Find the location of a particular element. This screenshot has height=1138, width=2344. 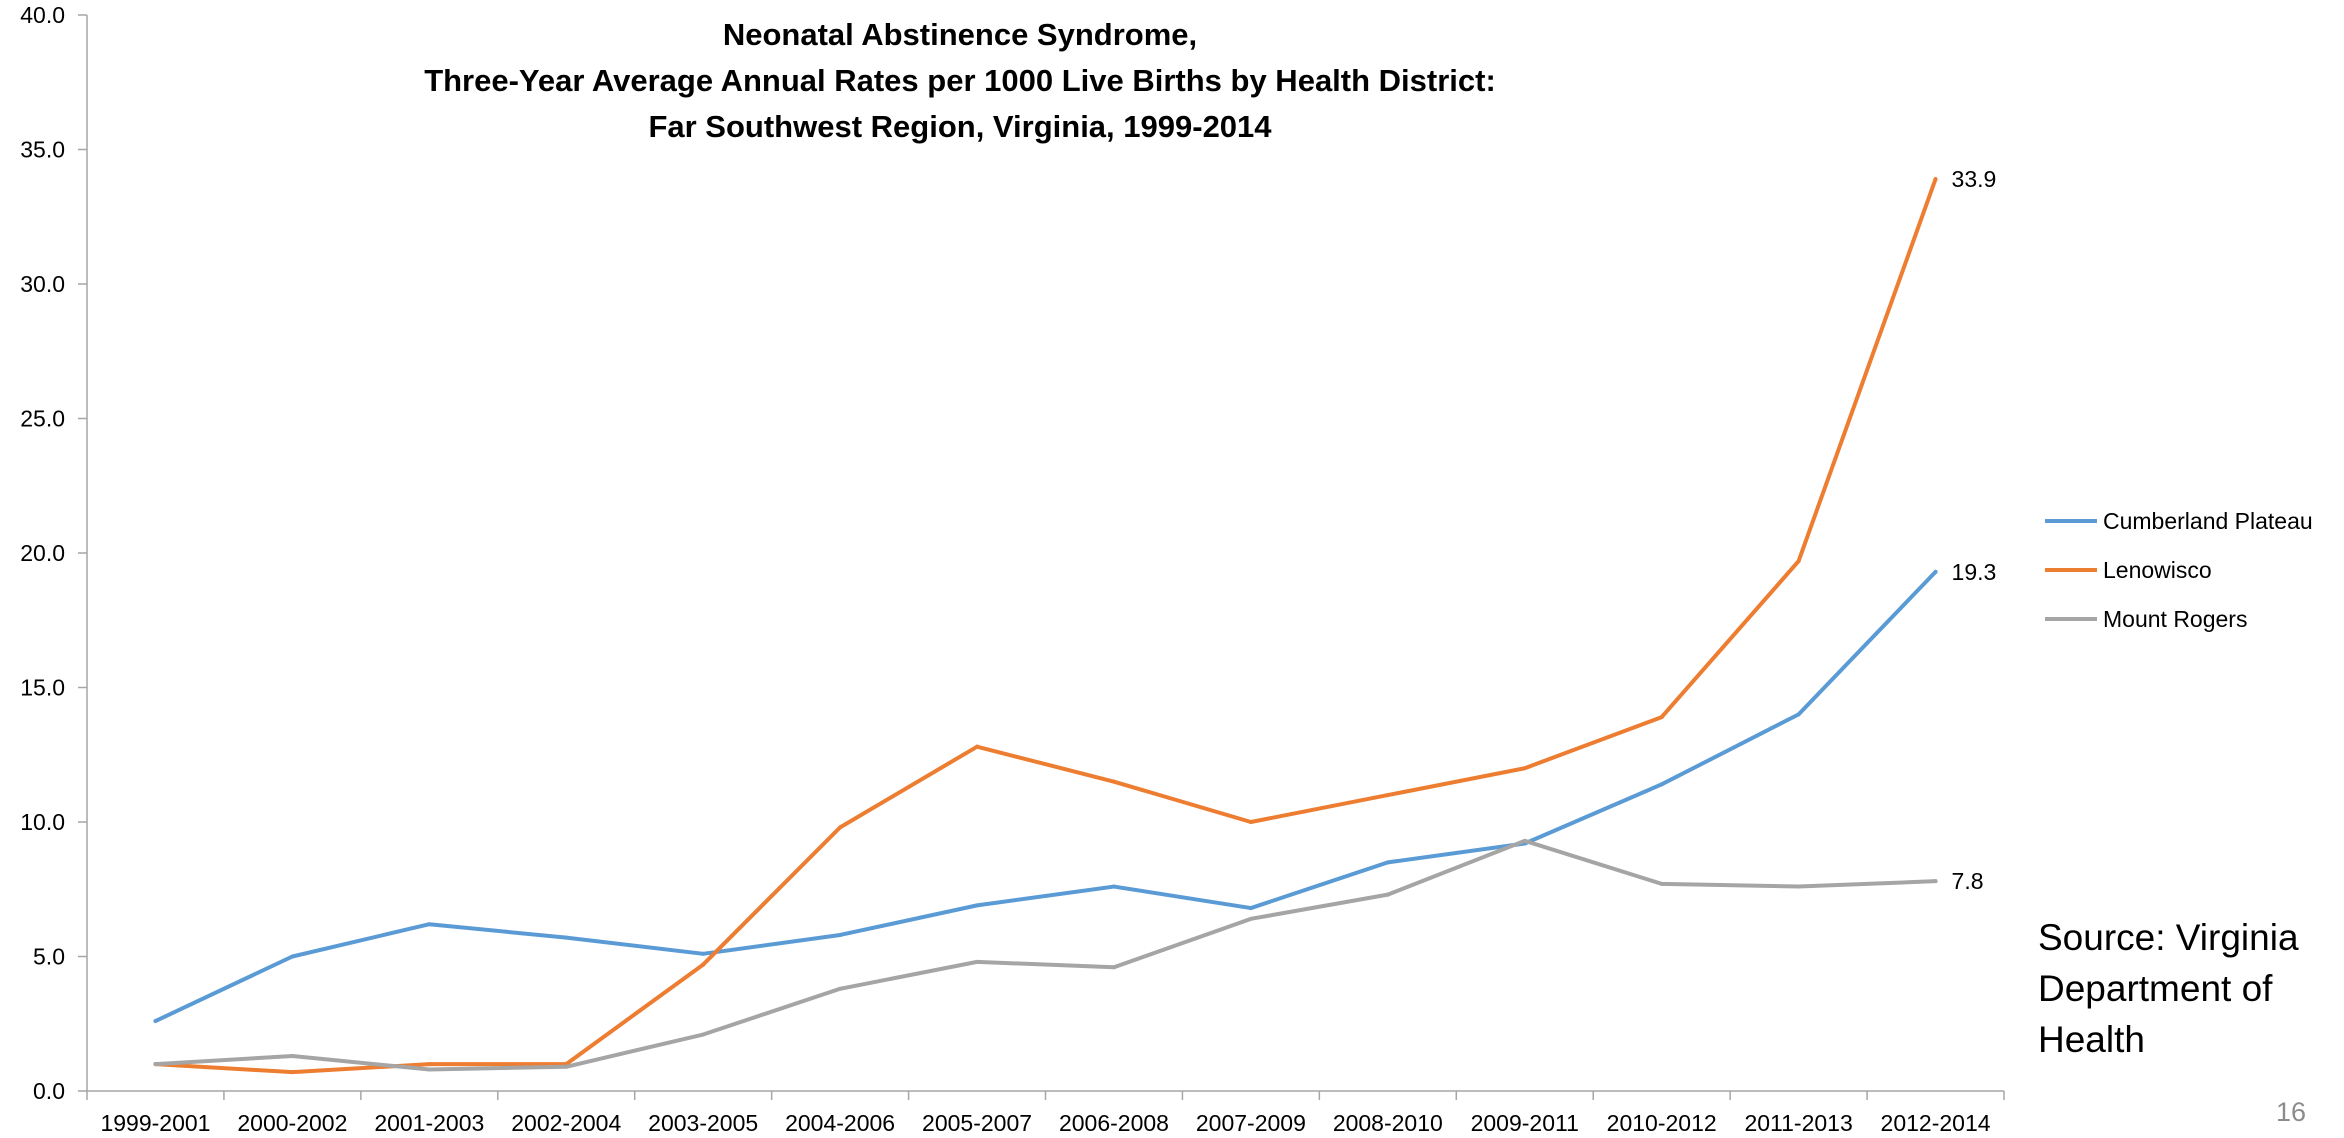

source-line-2: Department of is located at coordinates (2155, 988).